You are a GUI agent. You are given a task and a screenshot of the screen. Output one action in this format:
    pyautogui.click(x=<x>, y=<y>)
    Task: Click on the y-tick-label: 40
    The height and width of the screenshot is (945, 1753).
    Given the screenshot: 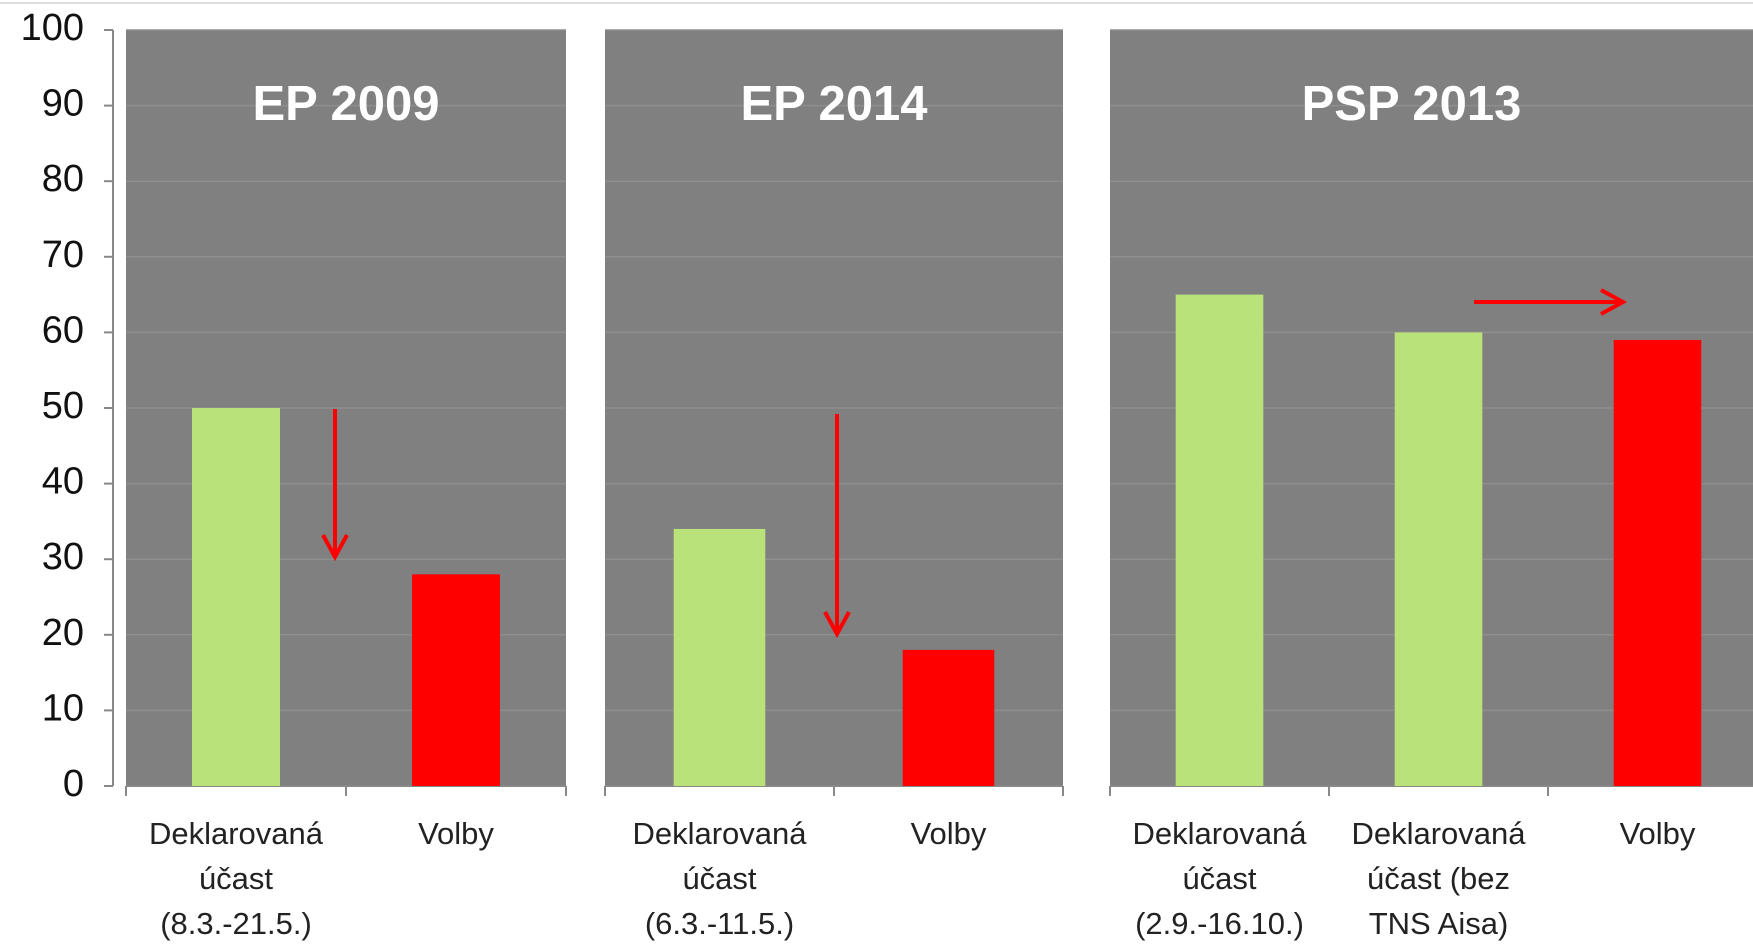 What is the action you would take?
    pyautogui.click(x=63, y=482)
    